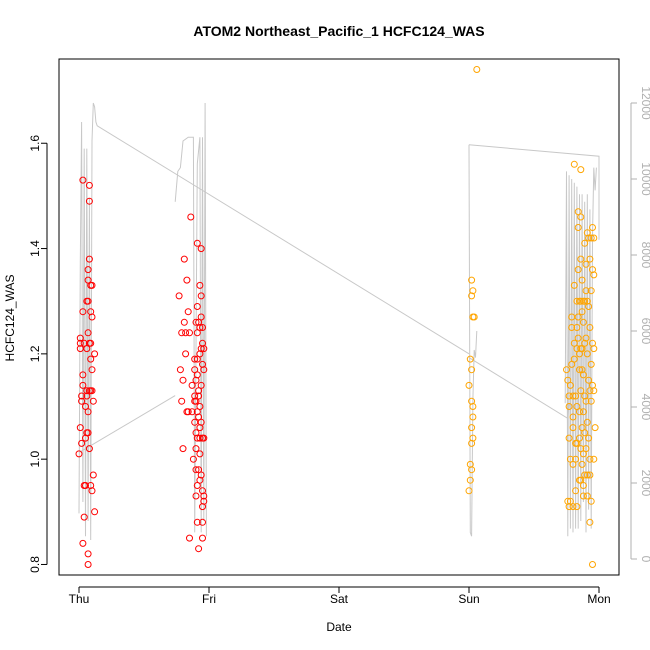 The width and height of the screenshot is (650, 650). I want to click on chart-title: ATOM2 Northeast_Pacific_1 HCFC124_WAS, so click(338, 31).